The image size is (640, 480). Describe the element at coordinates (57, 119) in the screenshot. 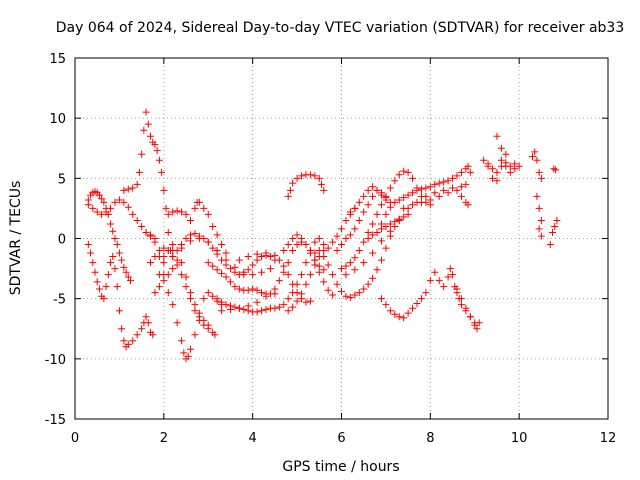

I see `y-tick-label: 10` at that location.